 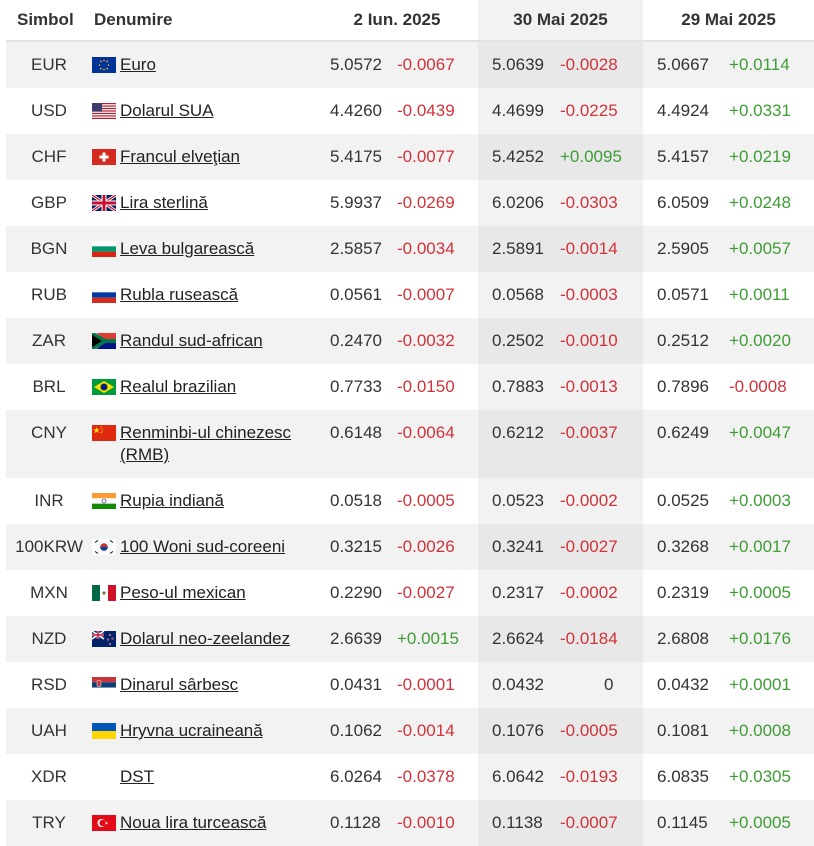 What do you see at coordinates (682, 249) in the screenshot?
I see `rate-value-date-3: 2.5905` at bounding box center [682, 249].